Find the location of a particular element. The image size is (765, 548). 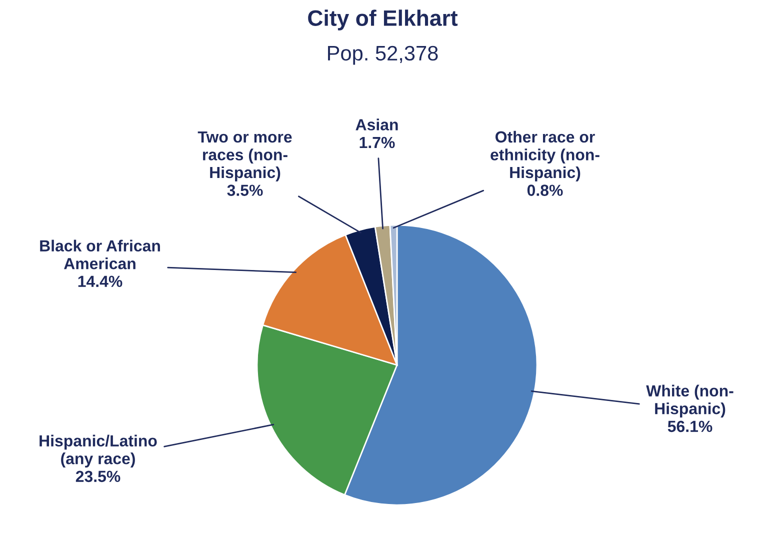

data-label: 14.4% is located at coordinates (100, 282).